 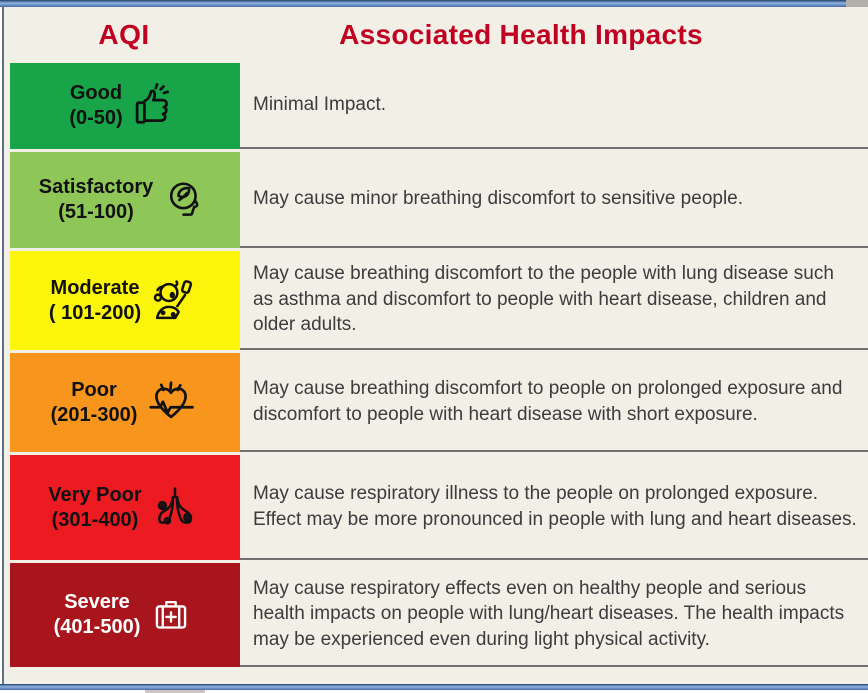 What do you see at coordinates (97, 615) in the screenshot?
I see `aqi-box-label: Severe (401-500)` at bounding box center [97, 615].